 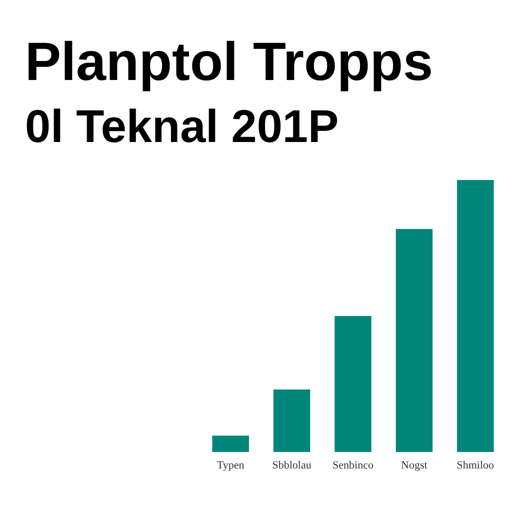 What do you see at coordinates (353, 466) in the screenshot?
I see `x-tick-label: Senbinco` at bounding box center [353, 466].